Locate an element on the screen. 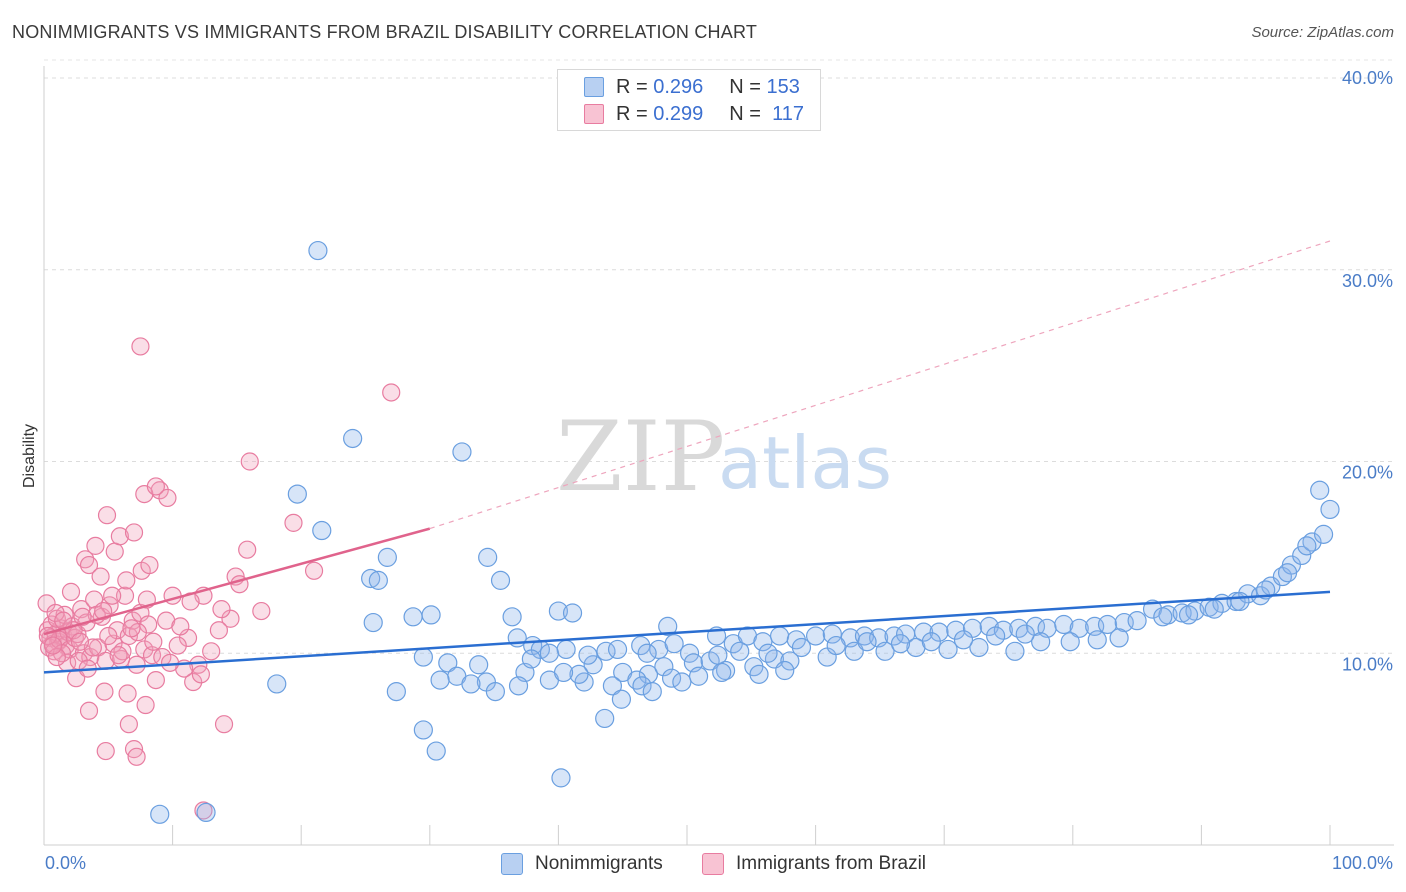 The height and width of the screenshot is (892, 1406). trend-line-immigrants is located at coordinates (237, 581).